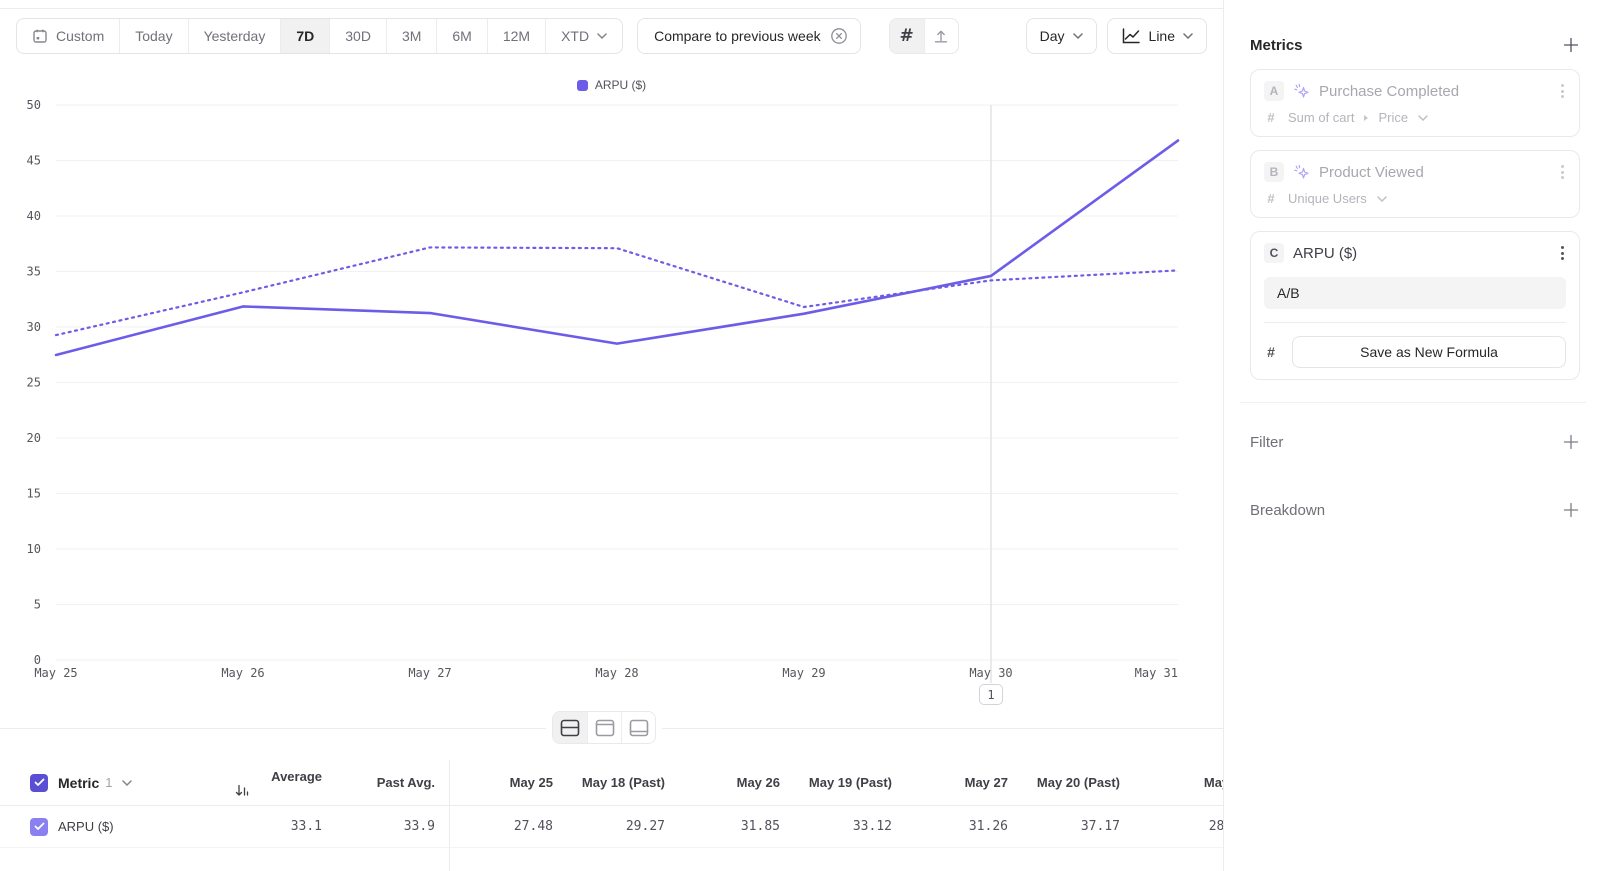 Image resolution: width=1600 pixels, height=871 pixels. Describe the element at coordinates (37, 660) in the screenshot. I see `svg-text: 0` at that location.